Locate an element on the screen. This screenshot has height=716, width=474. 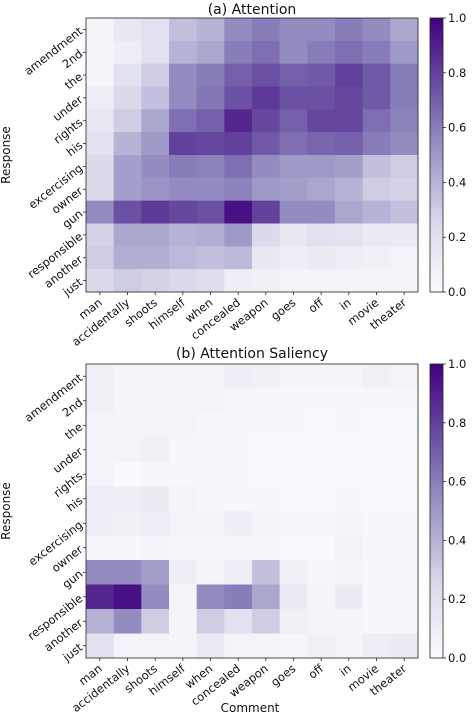
colorbar-tick-label: 0.8 is located at coordinates (457, 423).